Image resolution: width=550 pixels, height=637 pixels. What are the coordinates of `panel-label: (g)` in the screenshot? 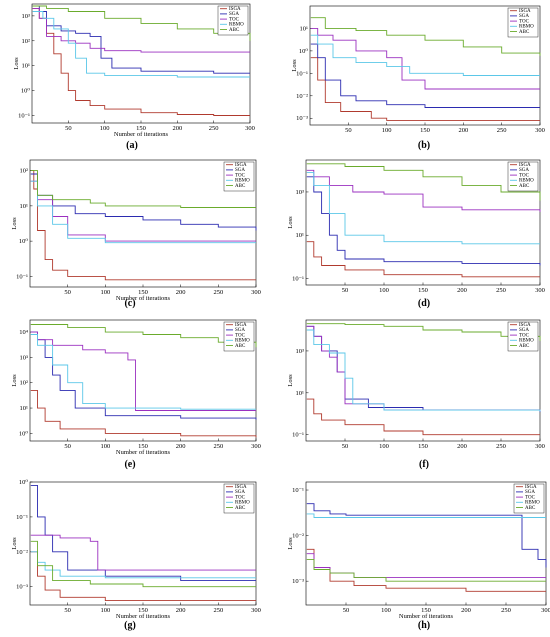 It's located at (130, 625).